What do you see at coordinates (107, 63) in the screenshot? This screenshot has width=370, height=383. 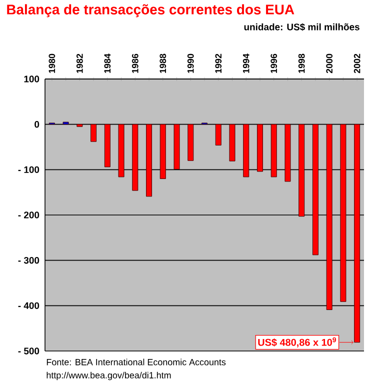 I see `x-tick-label: 1984` at bounding box center [107, 63].